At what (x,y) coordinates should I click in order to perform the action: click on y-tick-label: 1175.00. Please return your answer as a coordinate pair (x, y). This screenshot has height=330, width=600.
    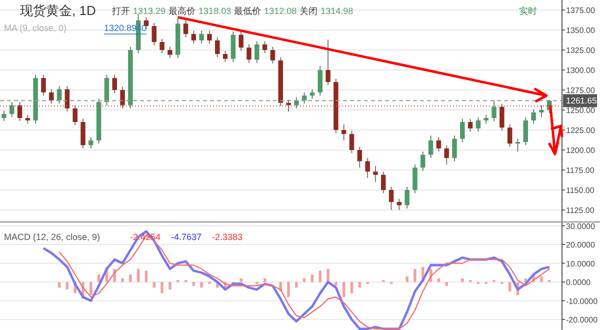
    Looking at the image, I should click on (580, 170).